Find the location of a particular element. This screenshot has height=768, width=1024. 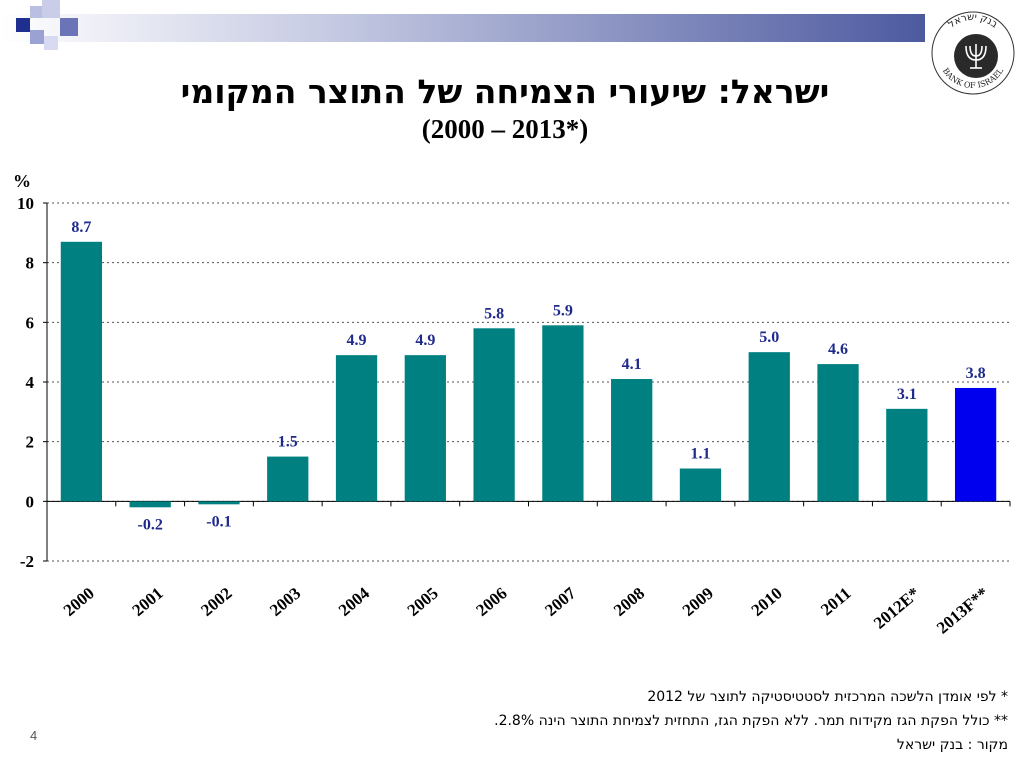

value-label-2005: 4.9 is located at coordinates (425, 340).